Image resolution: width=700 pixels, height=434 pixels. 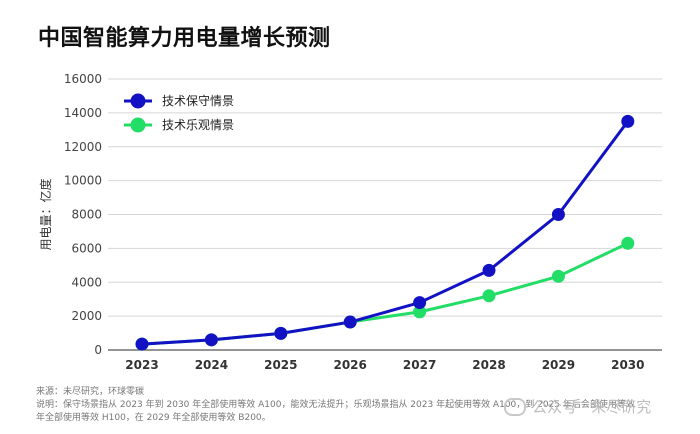 I want to click on data-point-s1-2028, so click(x=489, y=296).